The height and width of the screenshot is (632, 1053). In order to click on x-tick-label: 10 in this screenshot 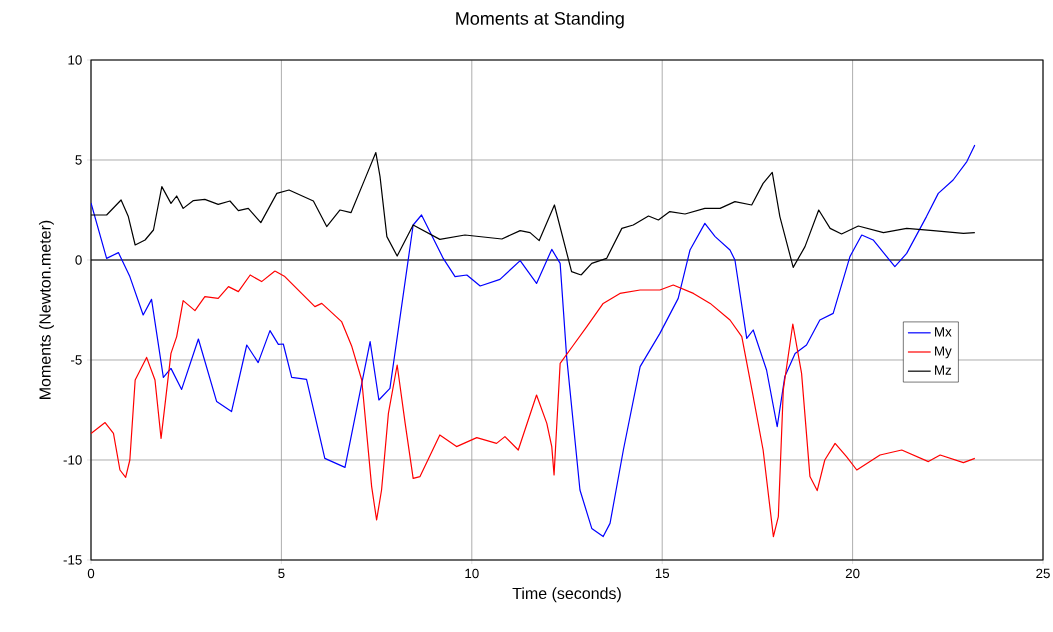, I will do `click(472, 573)`.